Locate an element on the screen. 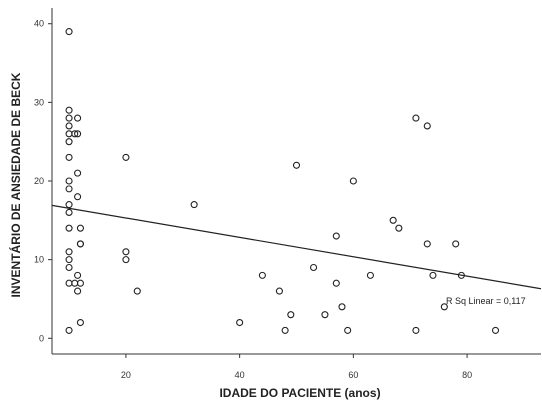  x-tick-label: 60 is located at coordinates (353, 375).